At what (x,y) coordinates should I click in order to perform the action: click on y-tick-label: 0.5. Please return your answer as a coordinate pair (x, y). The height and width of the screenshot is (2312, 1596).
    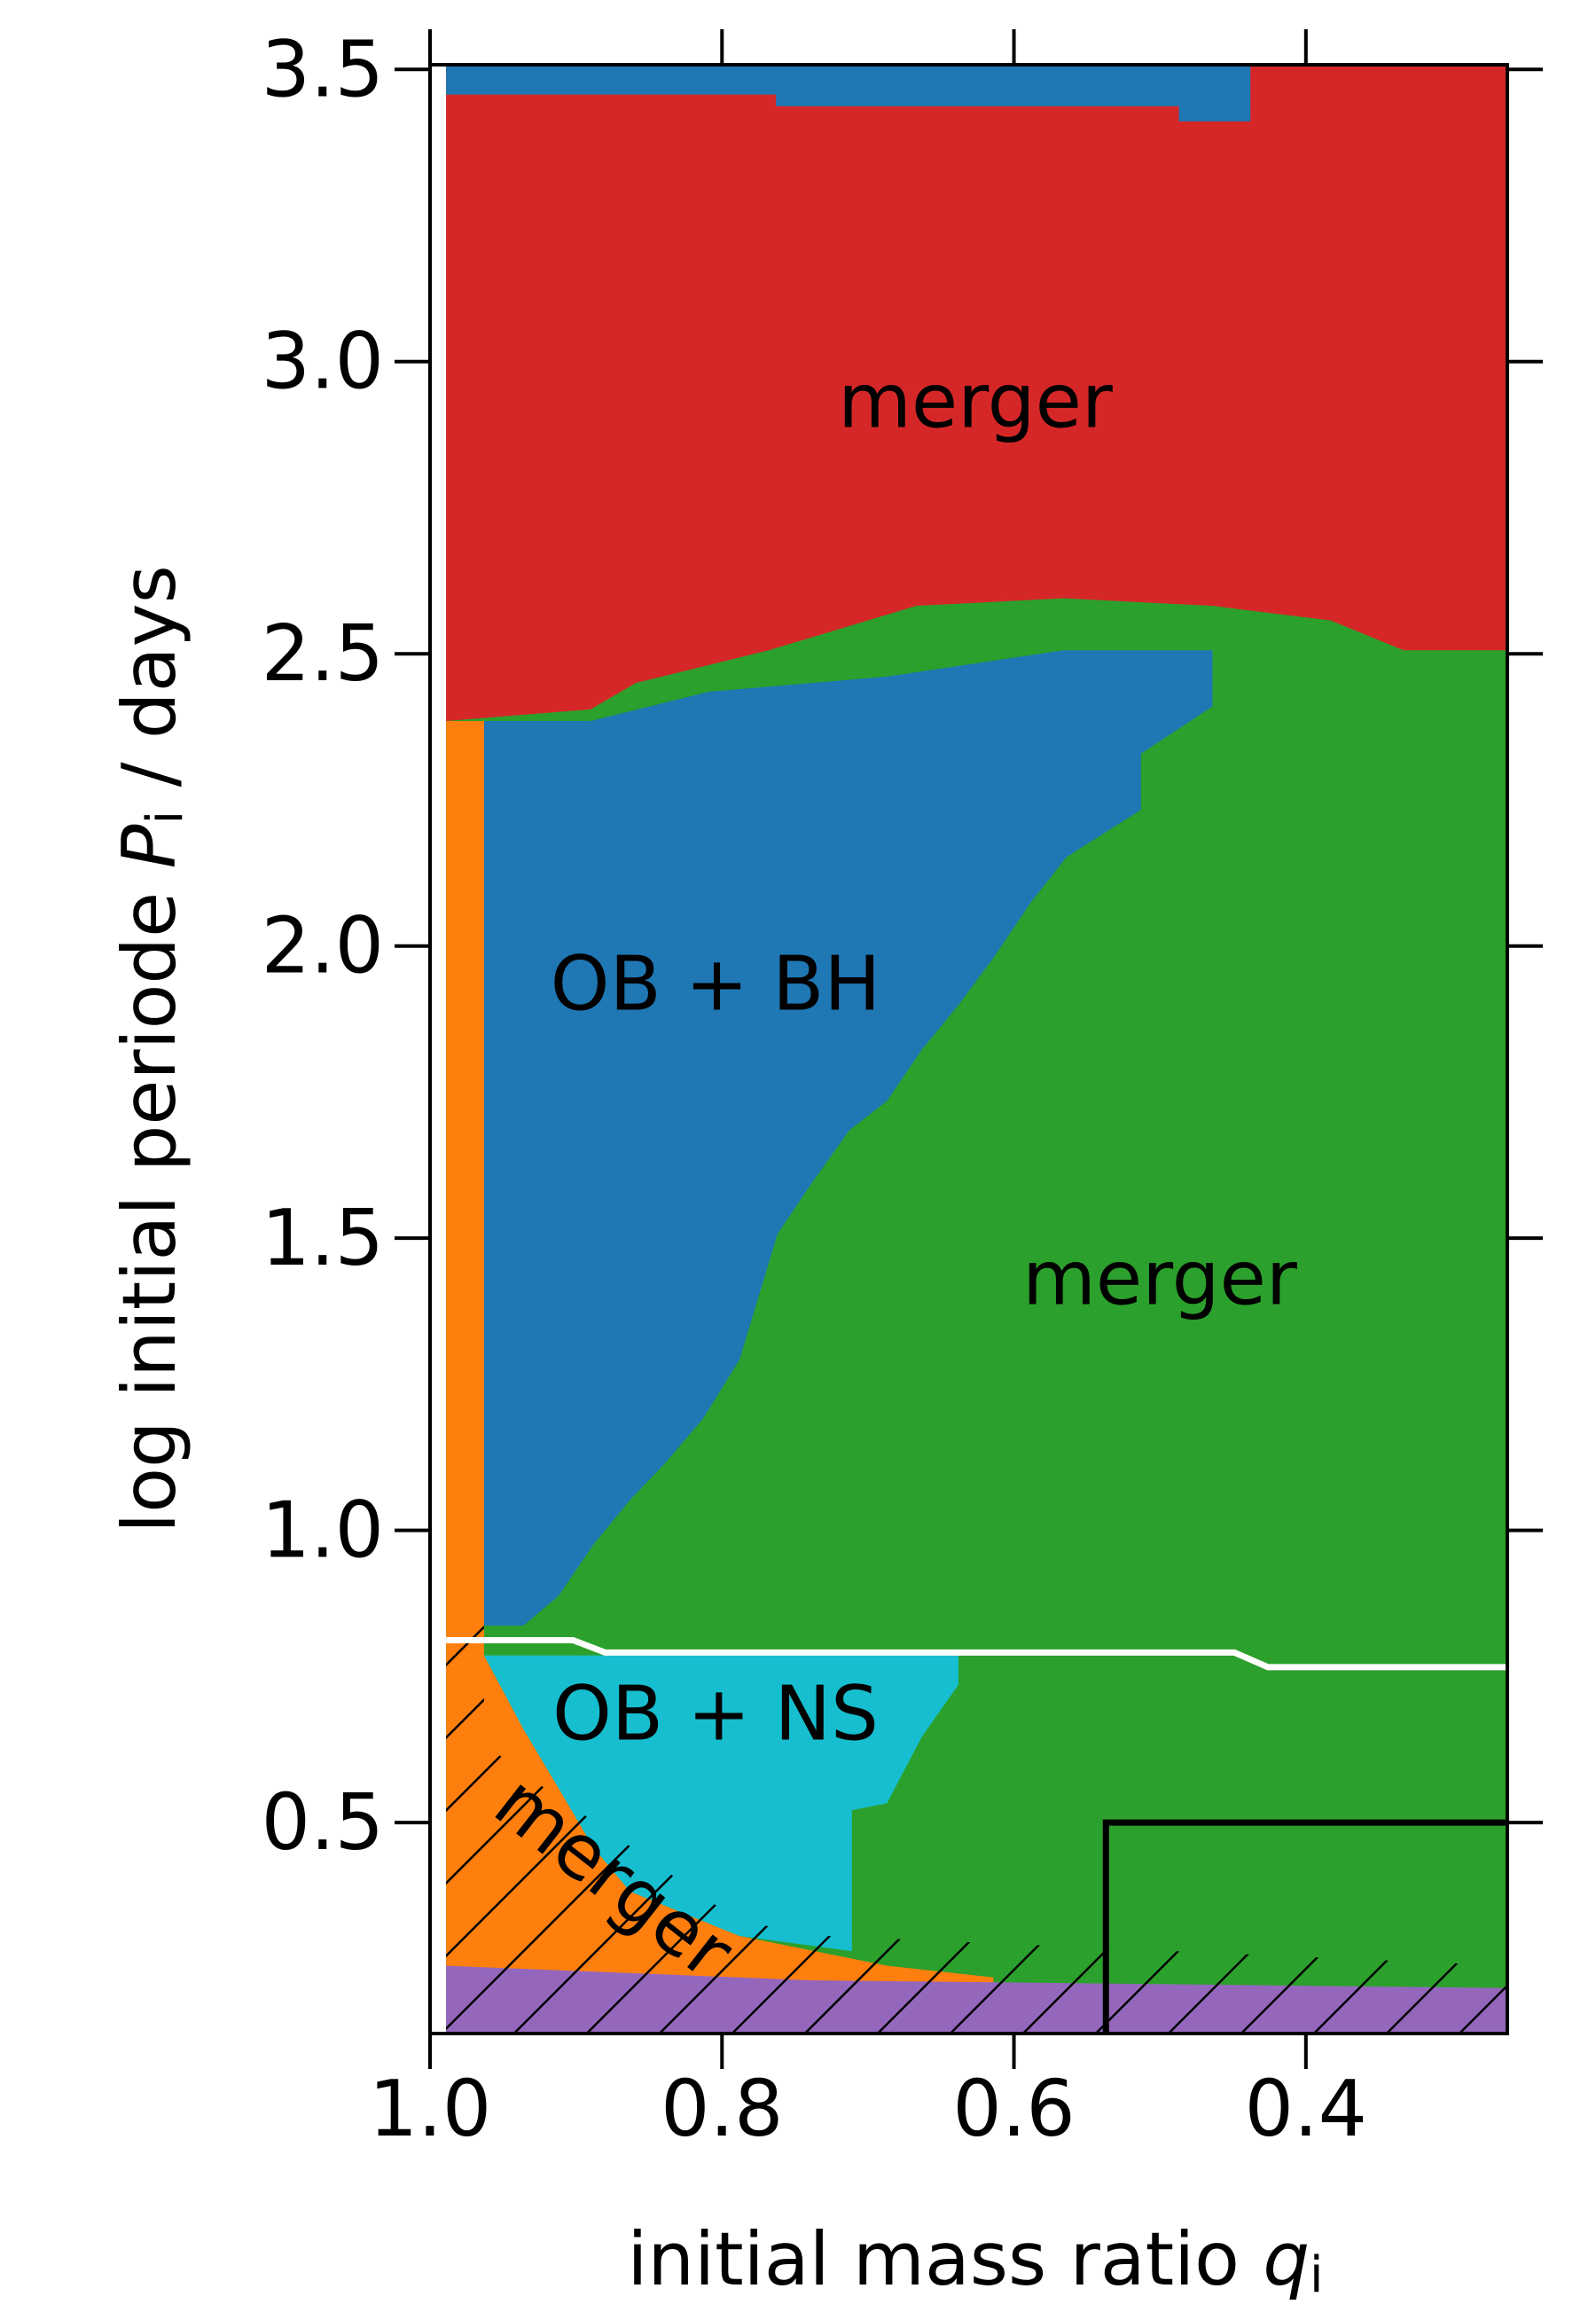
    Looking at the image, I should click on (323, 1823).